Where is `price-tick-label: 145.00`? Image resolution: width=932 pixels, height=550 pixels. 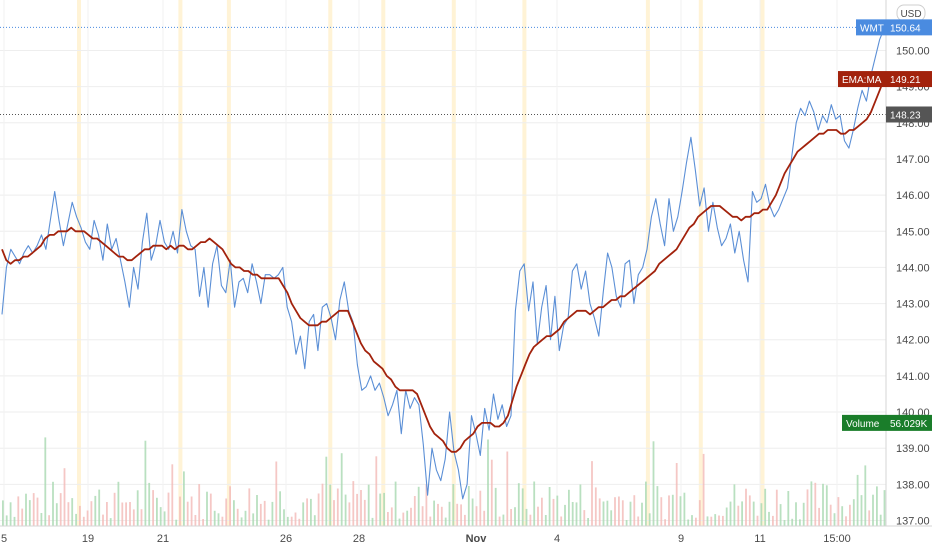 price-tick-label: 145.00 is located at coordinates (913, 232).